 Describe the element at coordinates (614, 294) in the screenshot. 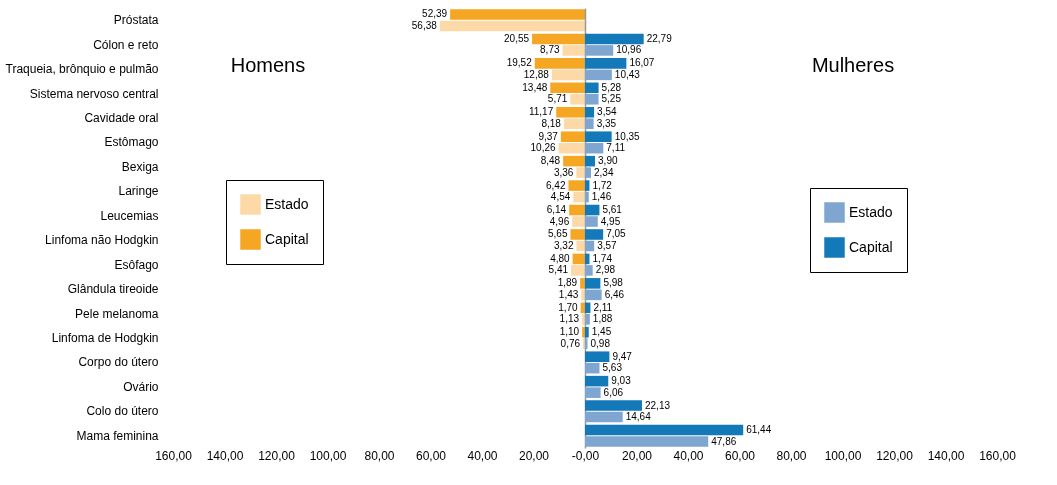

I see `data-label: 6,46` at that location.